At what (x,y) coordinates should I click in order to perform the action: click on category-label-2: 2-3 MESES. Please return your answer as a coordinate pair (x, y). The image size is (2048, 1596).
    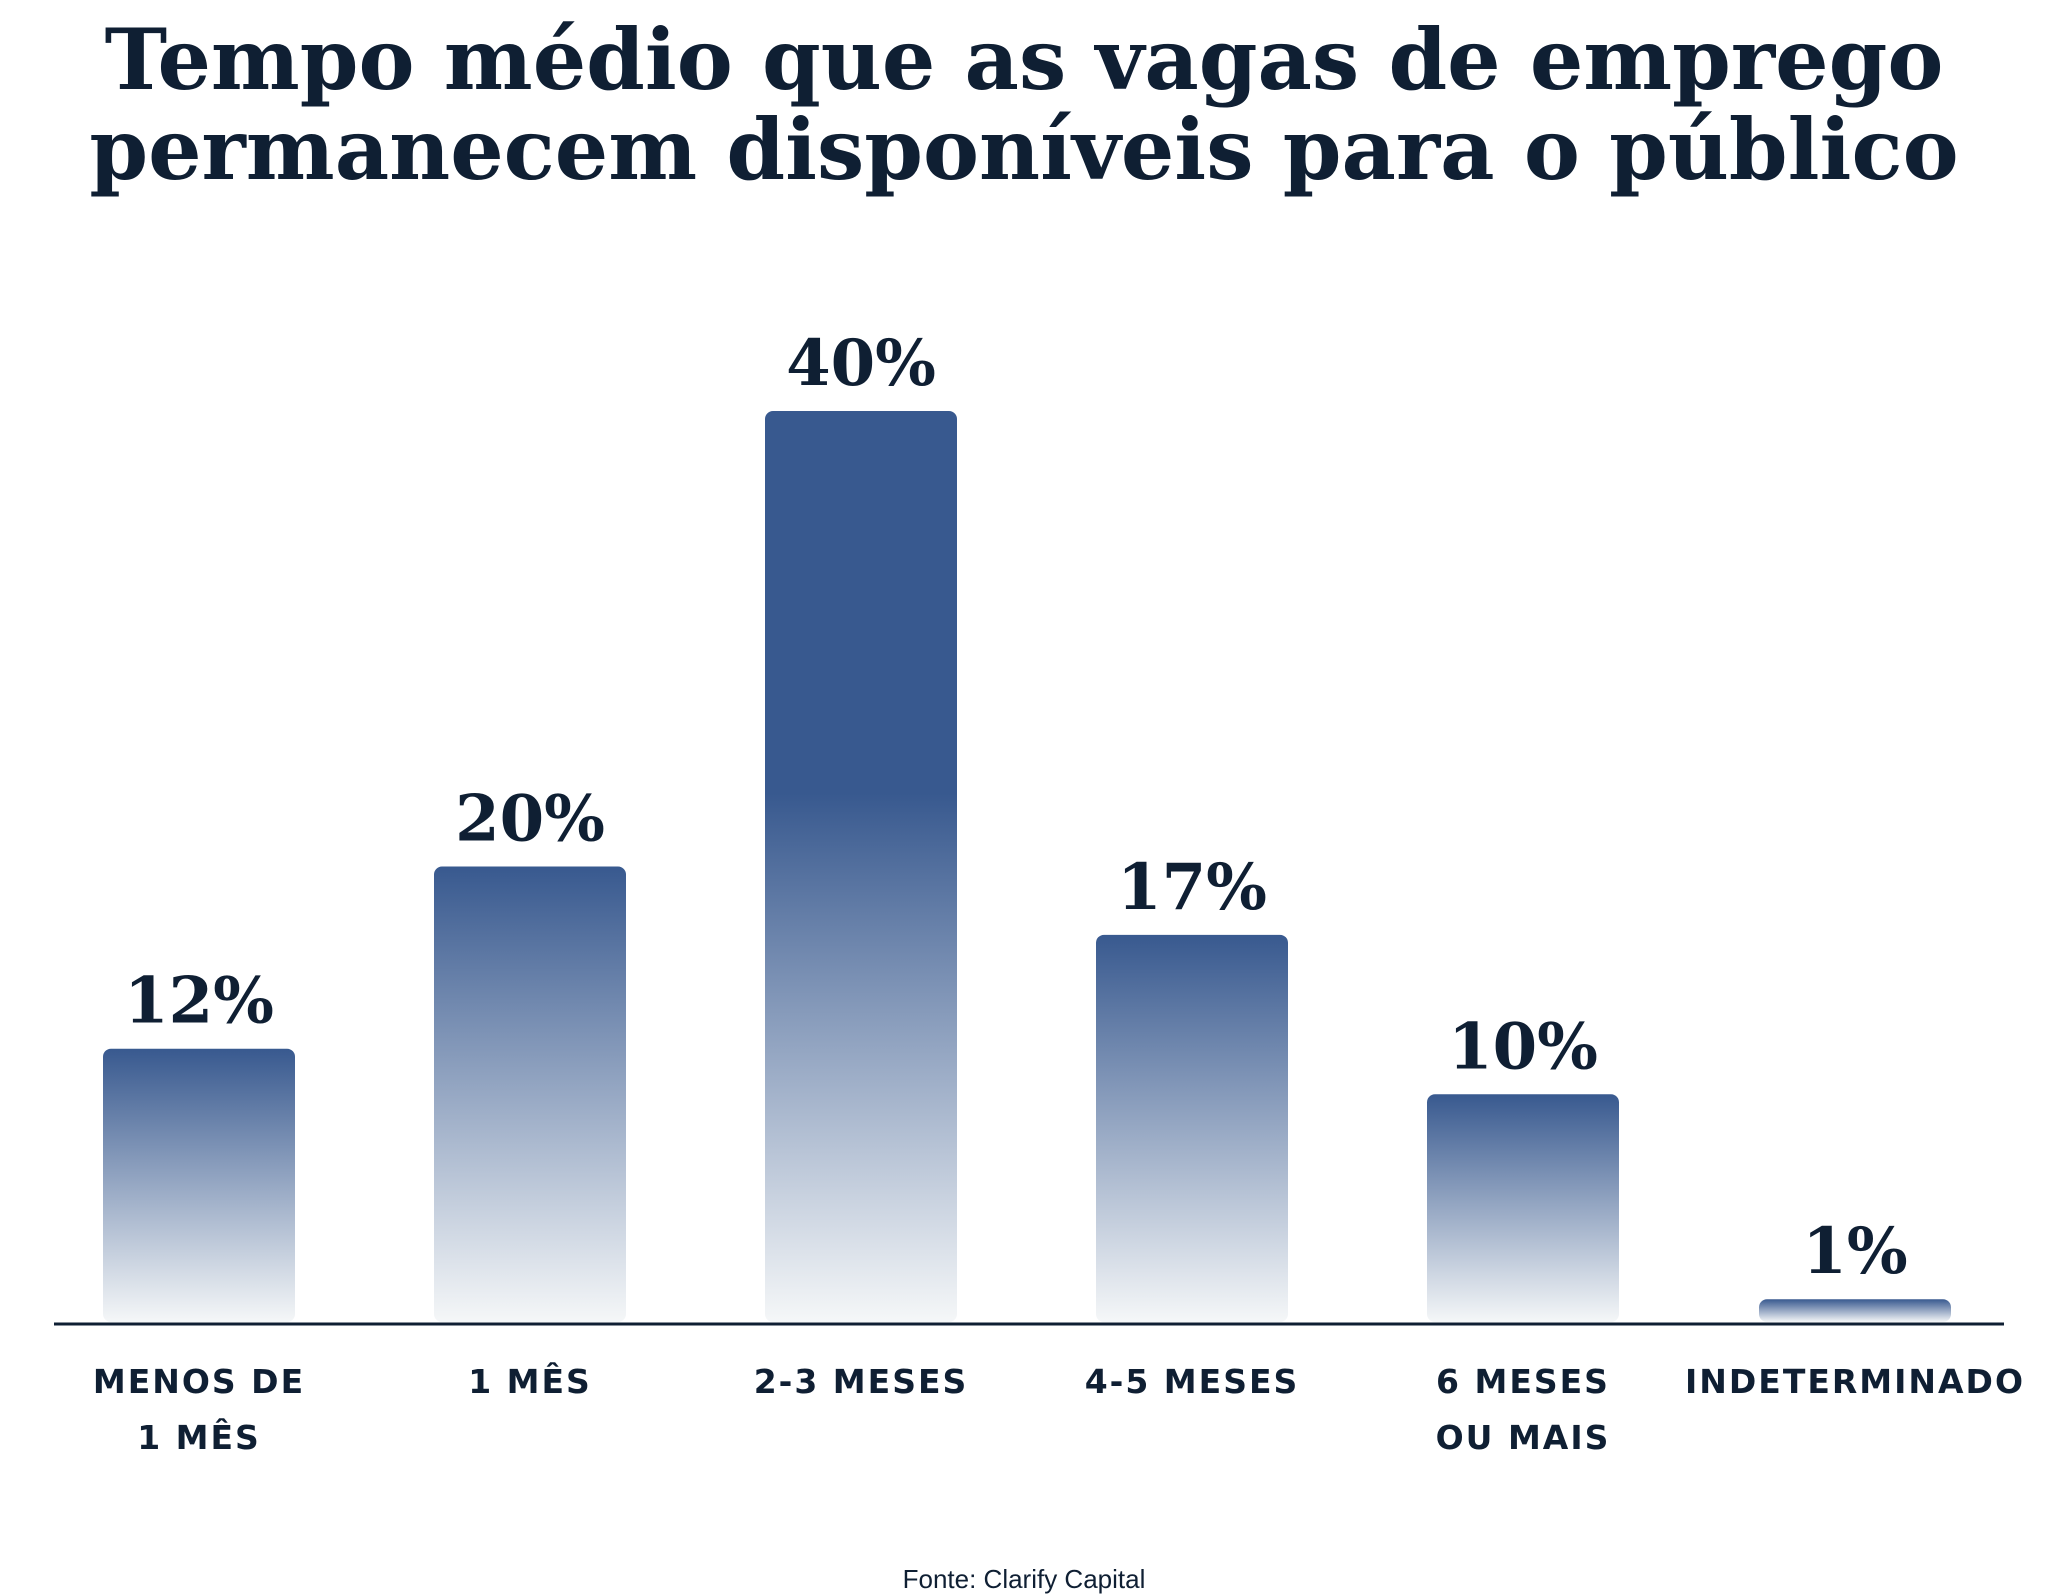
    Looking at the image, I should click on (861, 1381).